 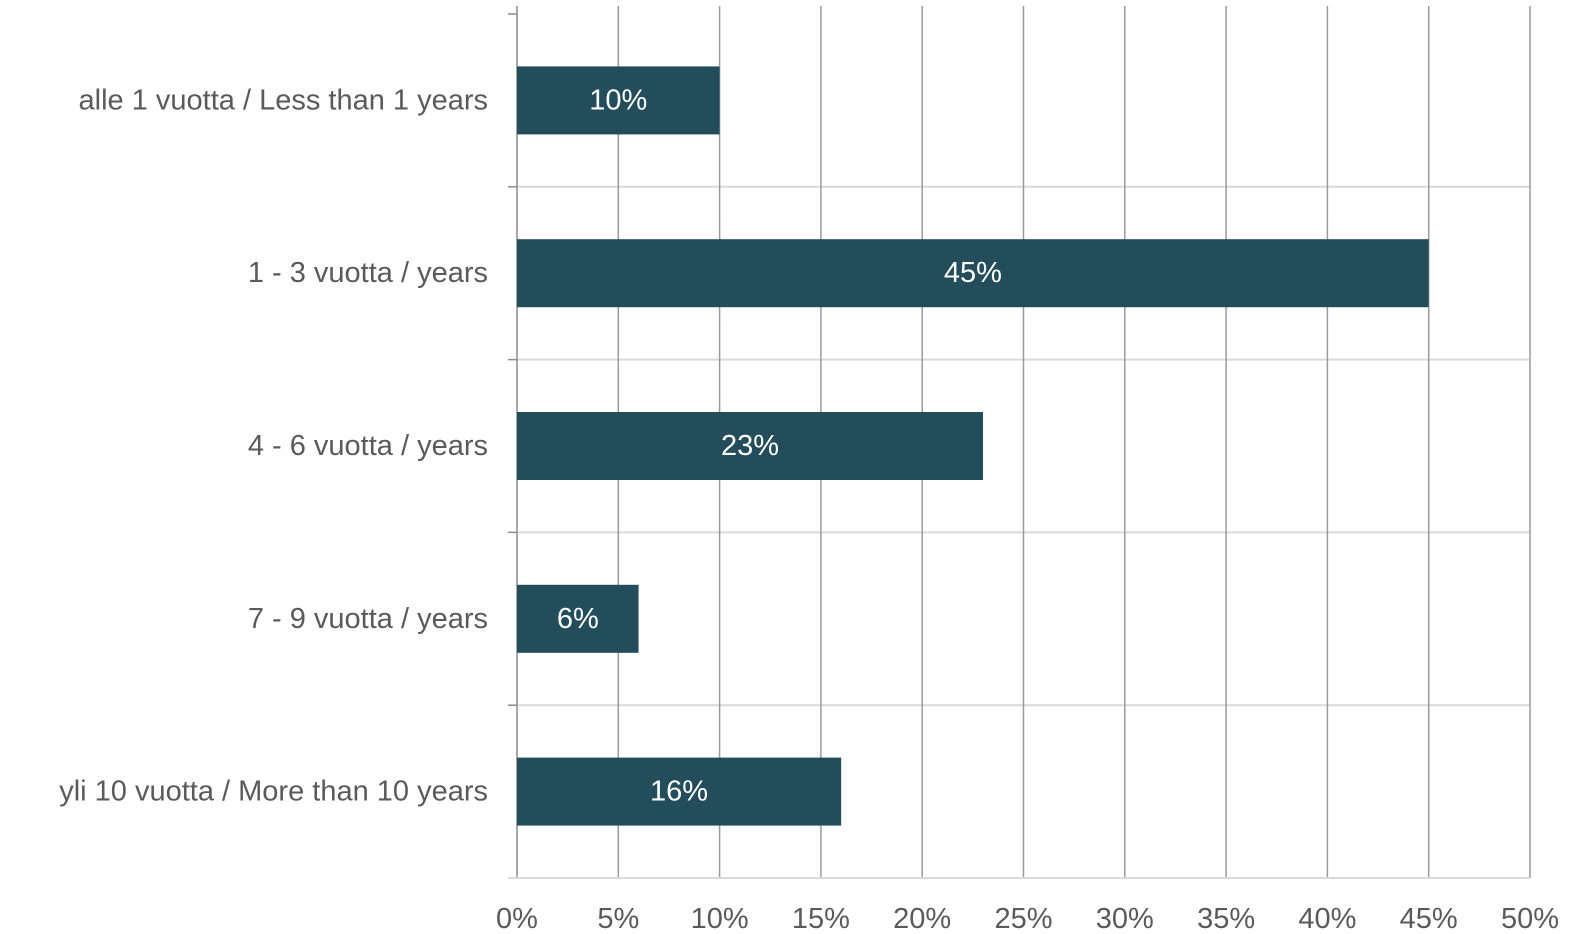 What do you see at coordinates (1023, 918) in the screenshot?
I see `x-tick-label: 25%` at bounding box center [1023, 918].